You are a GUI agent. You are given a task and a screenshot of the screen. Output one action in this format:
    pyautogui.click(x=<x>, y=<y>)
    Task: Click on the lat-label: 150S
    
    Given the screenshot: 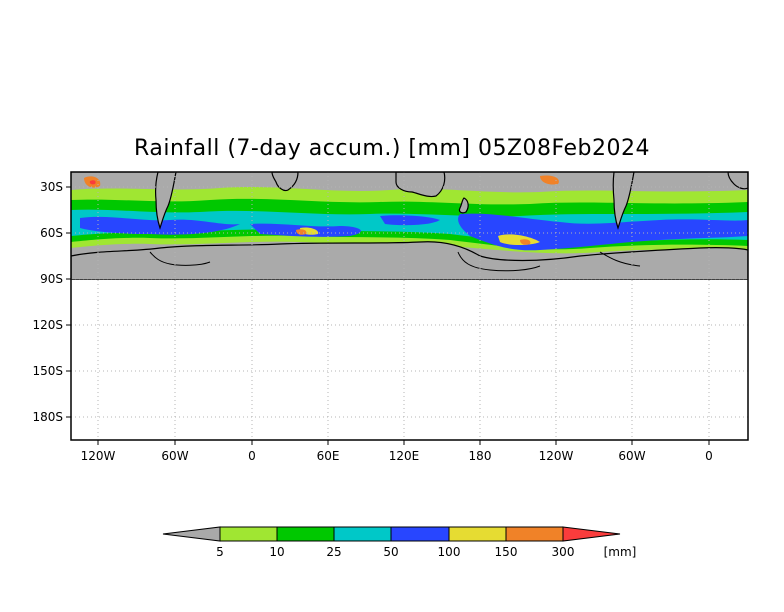 What is the action you would take?
    pyautogui.click(x=47, y=371)
    